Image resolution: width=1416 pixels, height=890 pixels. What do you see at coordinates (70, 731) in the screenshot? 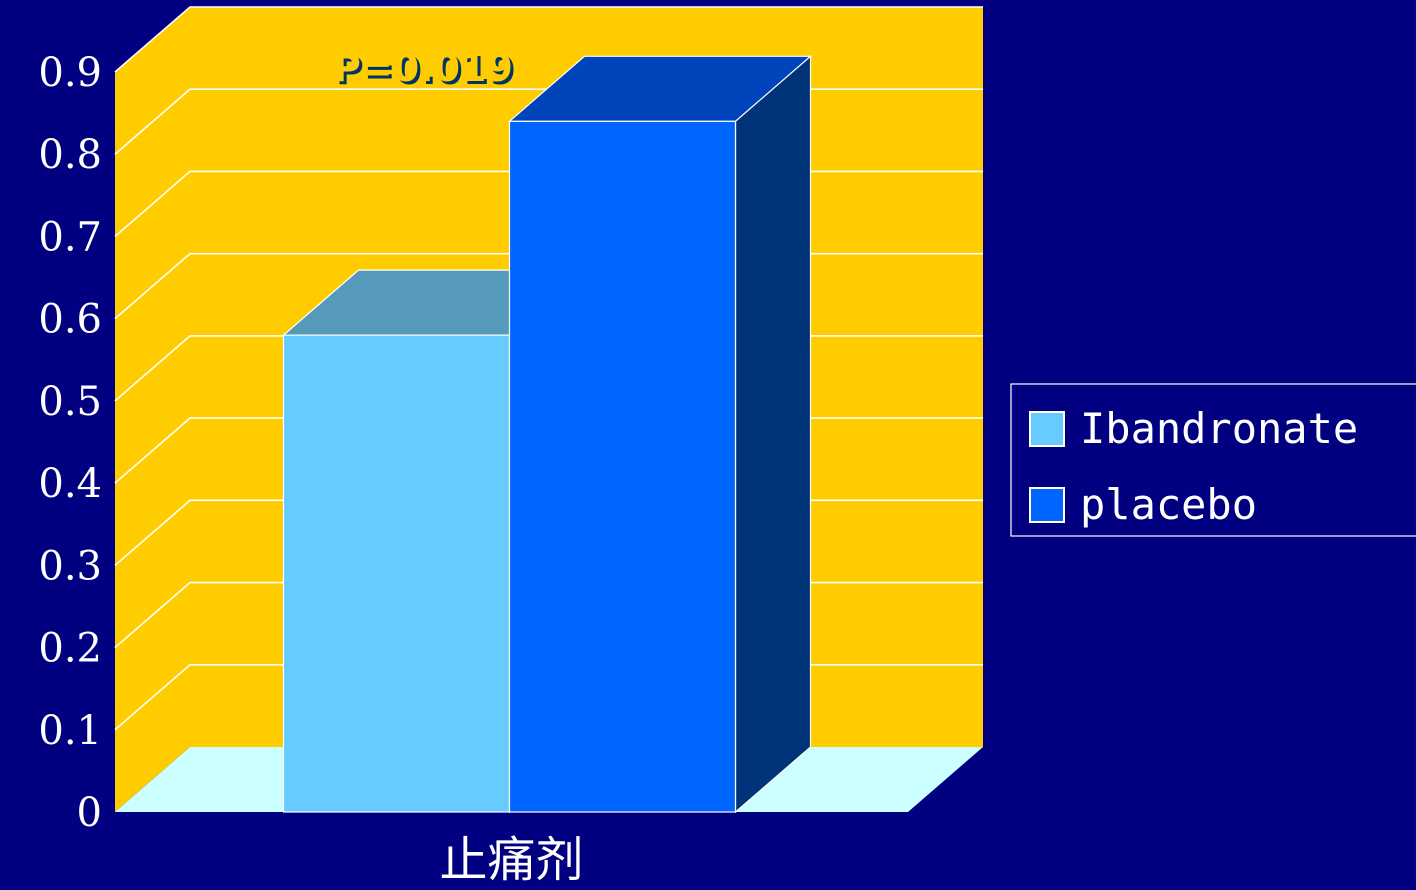
I see `y-tick-label: 0.1` at bounding box center [70, 731].